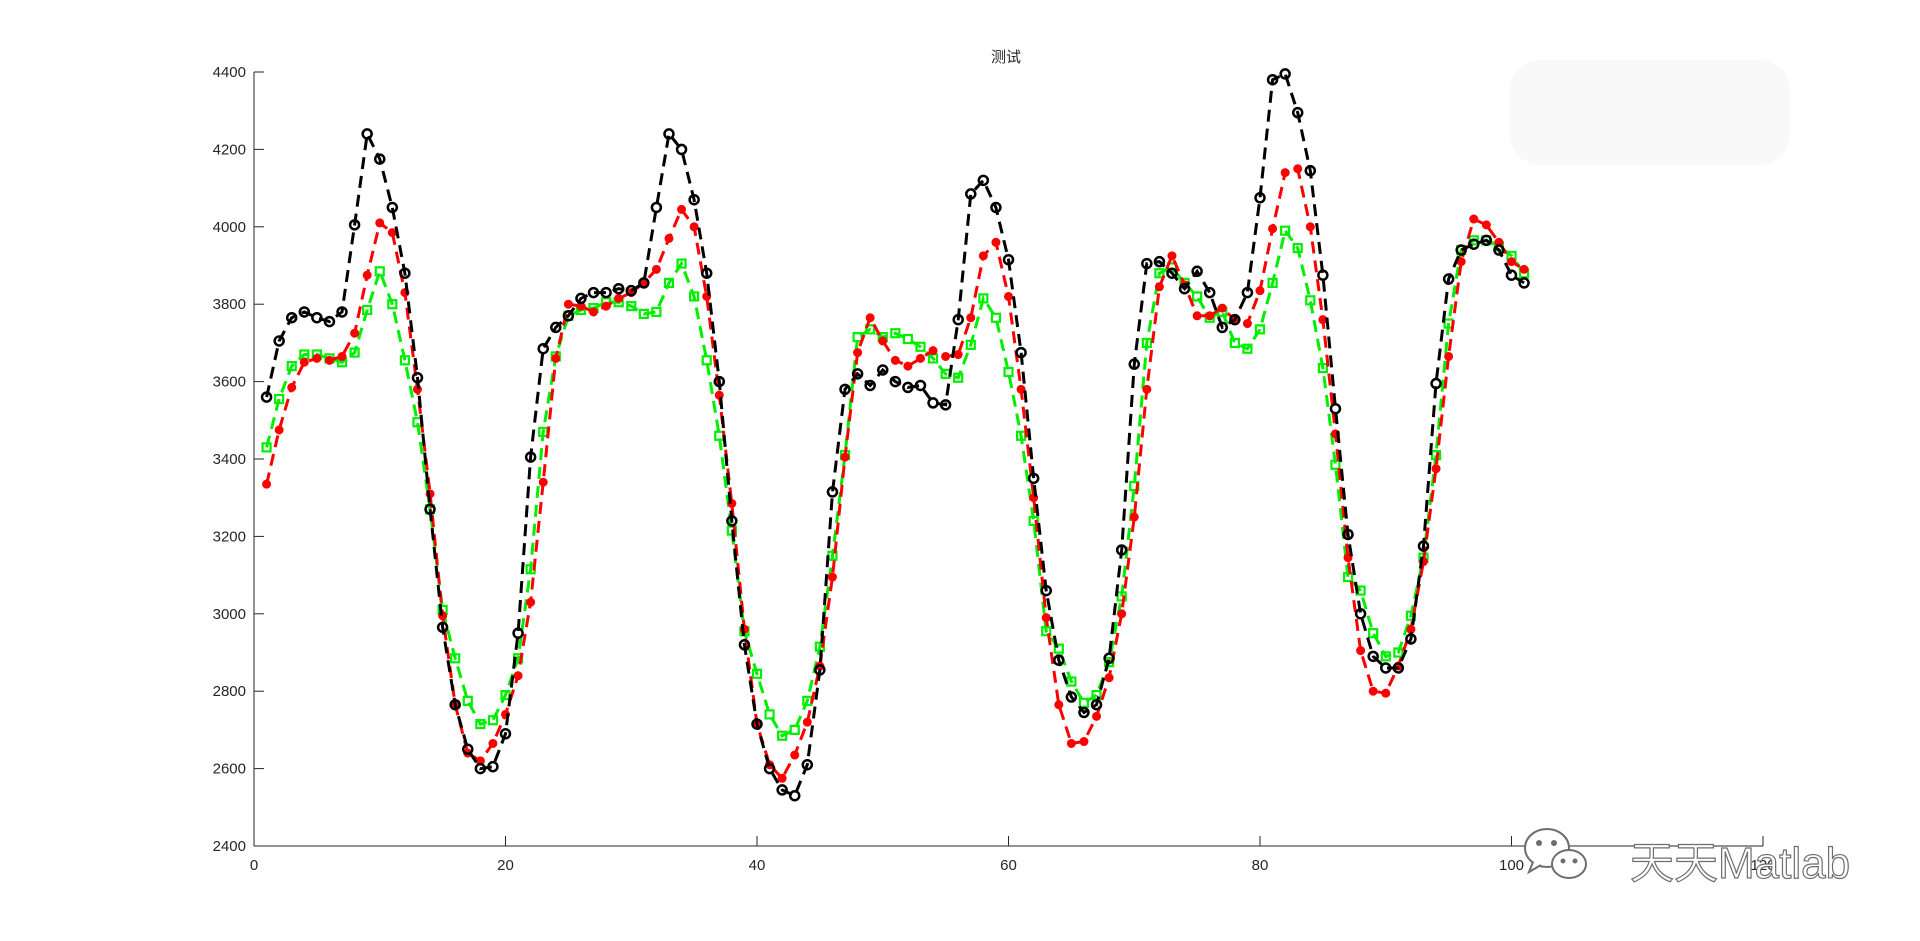 Image resolution: width=1920 pixels, height=941 pixels. What do you see at coordinates (229, 536) in the screenshot?
I see `y-tick-label: 3200` at bounding box center [229, 536].